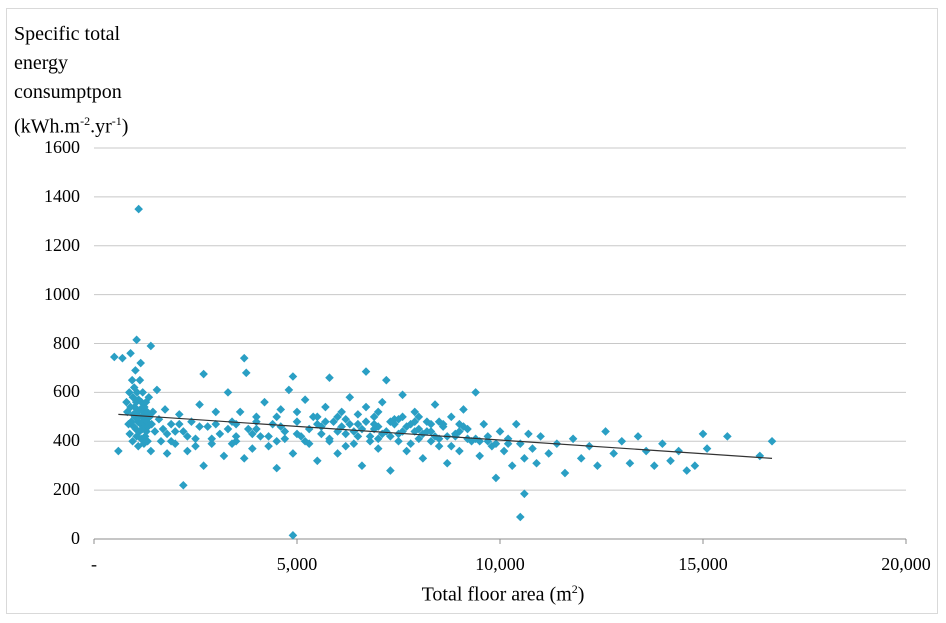  Describe the element at coordinates (62, 293) in the screenshot. I see `y-tick-label: 1000` at that location.